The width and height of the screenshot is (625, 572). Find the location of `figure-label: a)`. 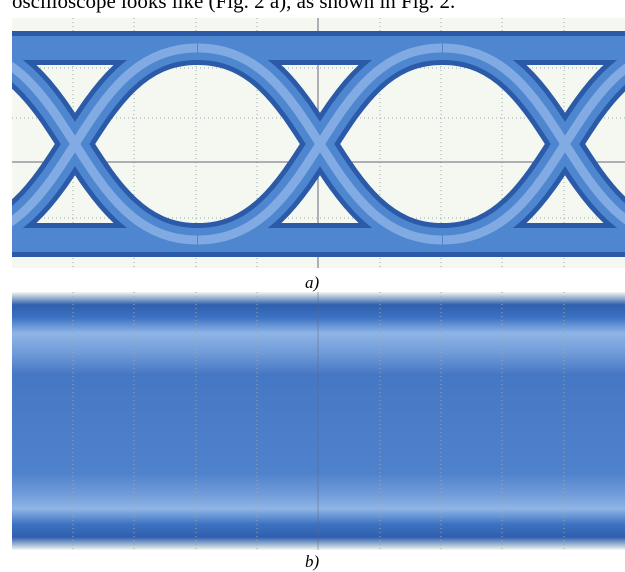

figure-label: a) is located at coordinates (312, 282).